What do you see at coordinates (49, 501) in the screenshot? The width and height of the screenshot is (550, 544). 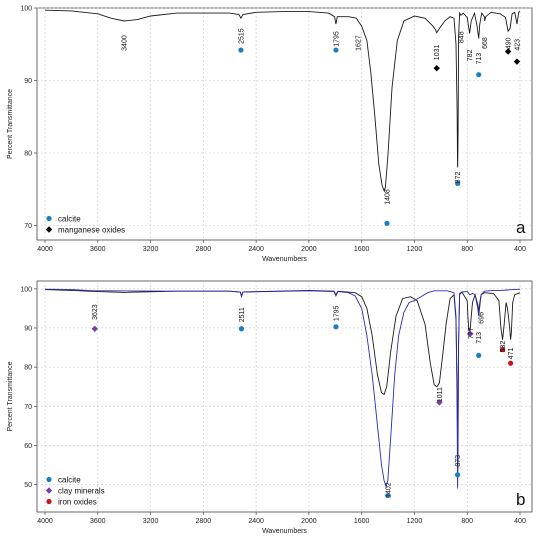 I see `legend-iron-symbol` at bounding box center [49, 501].